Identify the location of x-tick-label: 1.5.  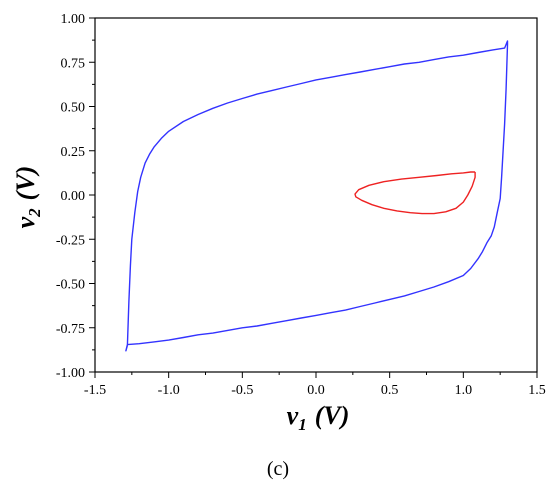
(537, 390).